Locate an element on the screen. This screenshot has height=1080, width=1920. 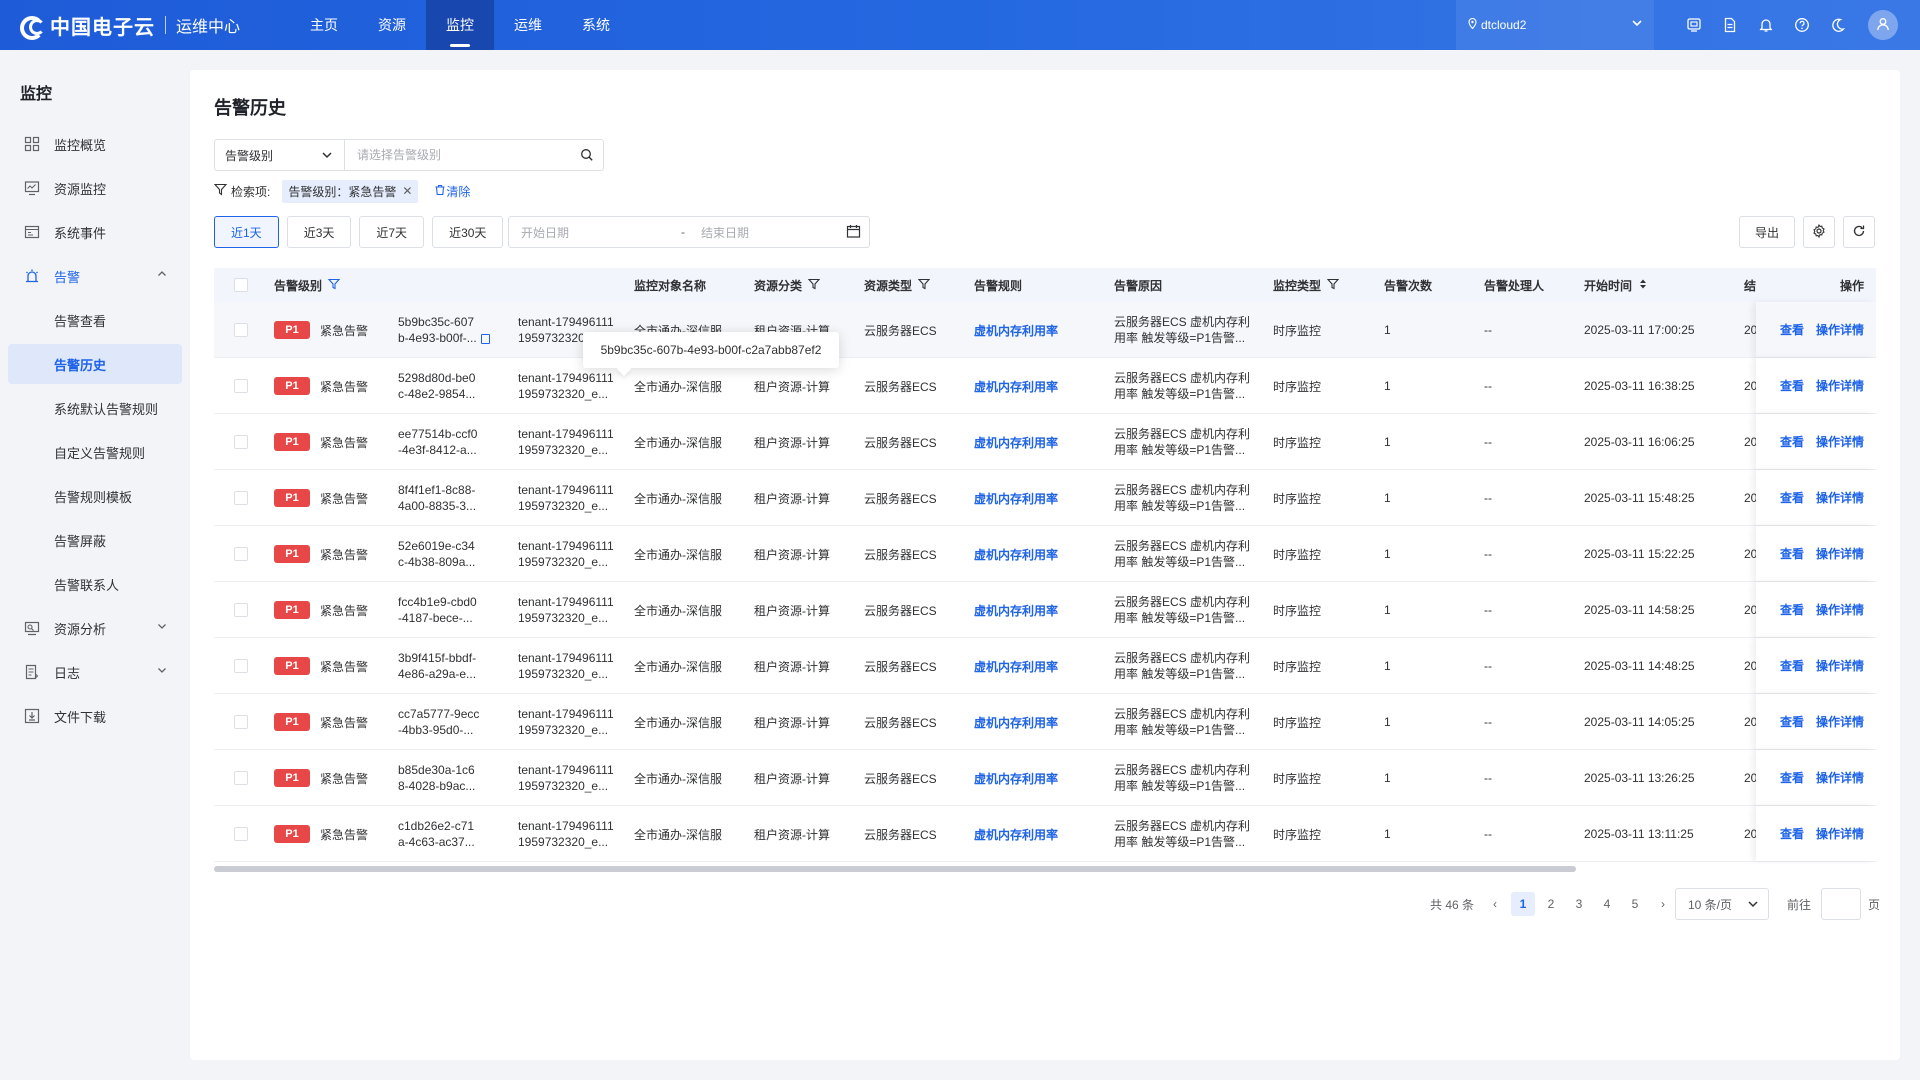
search-icon is located at coordinates (587, 155).